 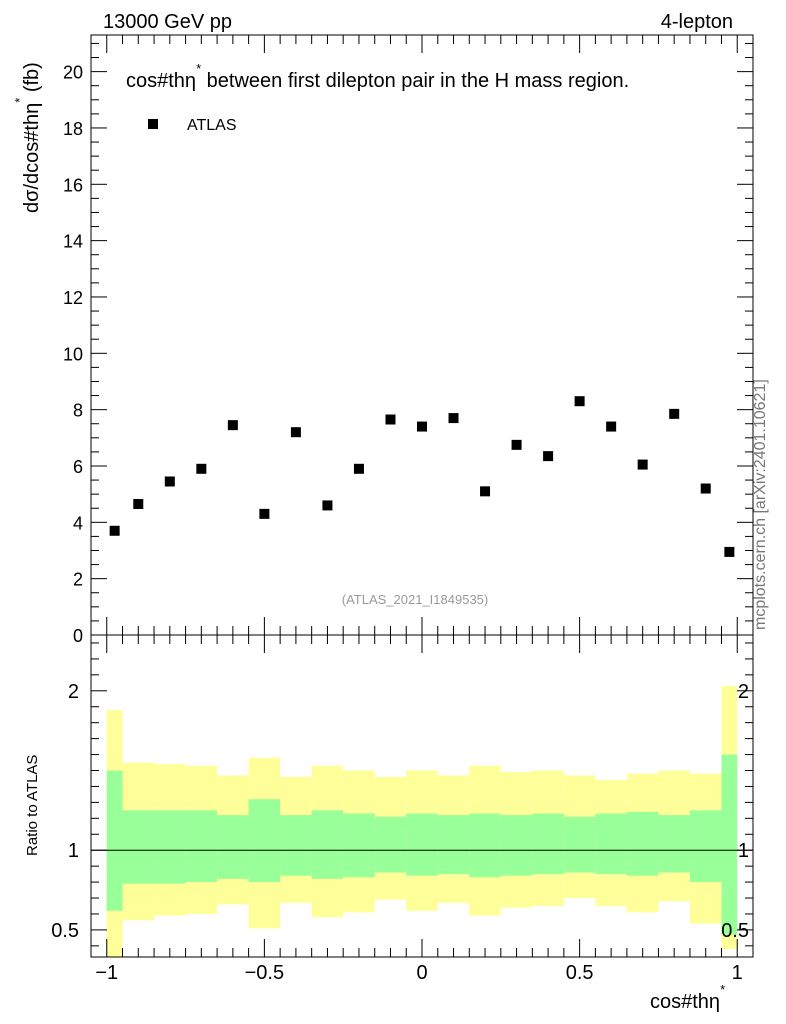 What do you see at coordinates (73, 242) in the screenshot?
I see `main-y-tick-label: 14` at bounding box center [73, 242].